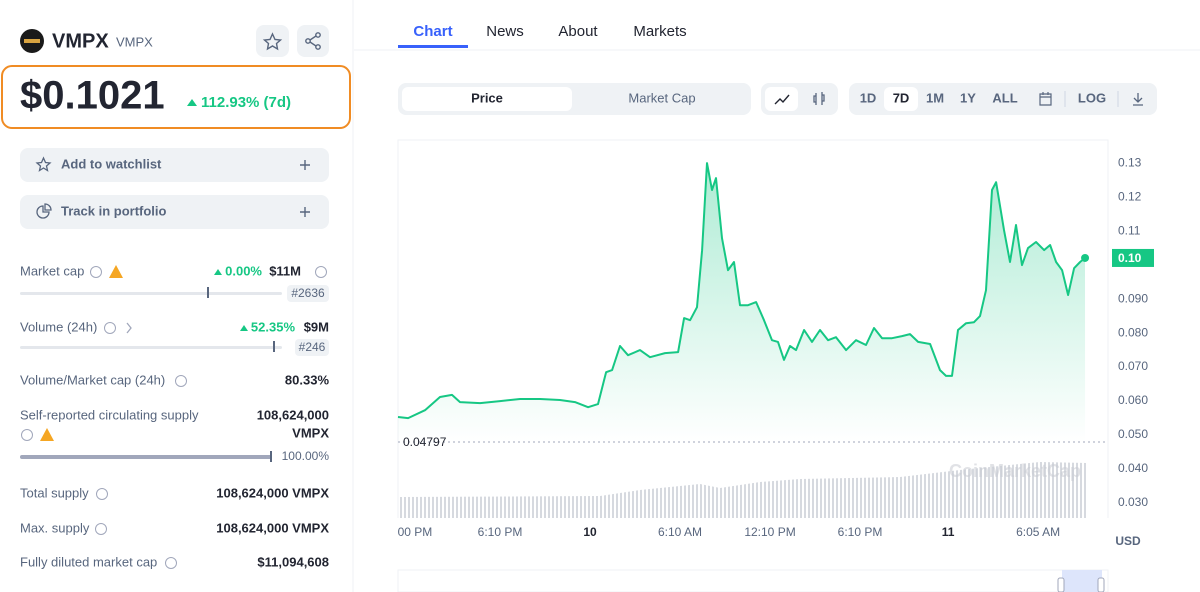  I want to click on star-button, so click(272, 41).